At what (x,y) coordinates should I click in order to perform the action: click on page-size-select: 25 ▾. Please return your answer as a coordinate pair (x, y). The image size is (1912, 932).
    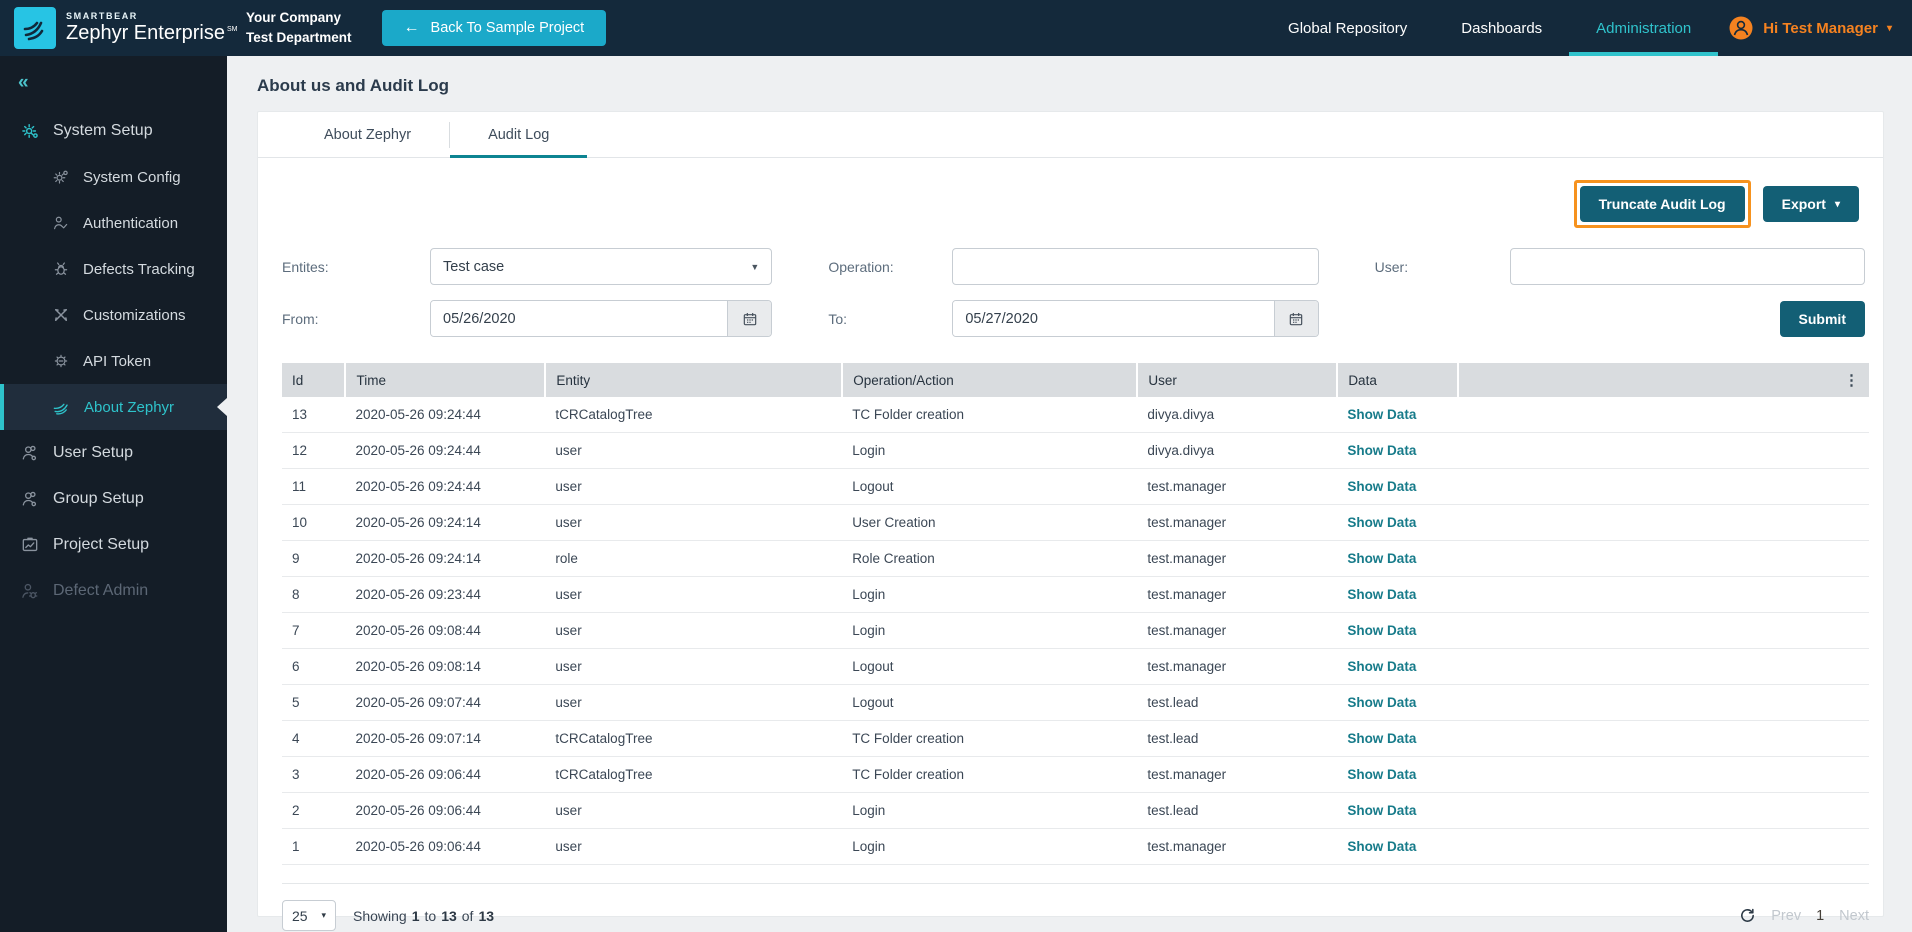
    Looking at the image, I should click on (309, 915).